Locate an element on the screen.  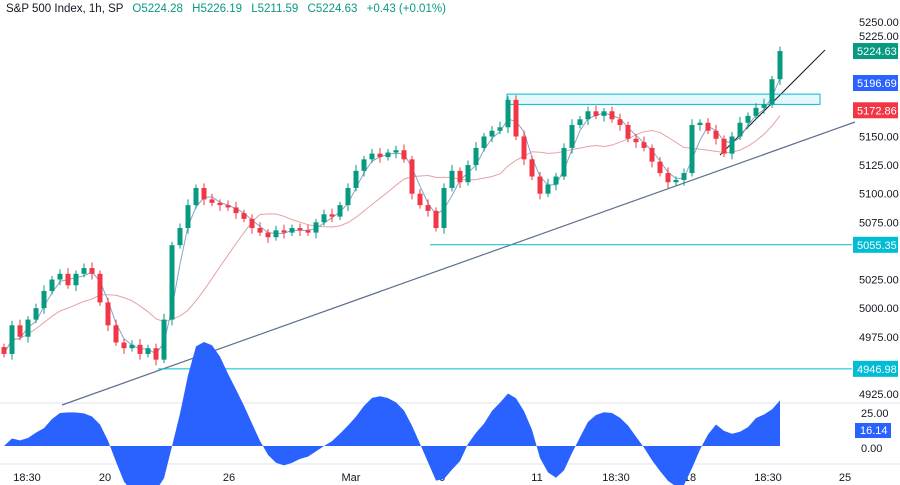
y-tick-label: 5150.00 is located at coordinates (879, 137).